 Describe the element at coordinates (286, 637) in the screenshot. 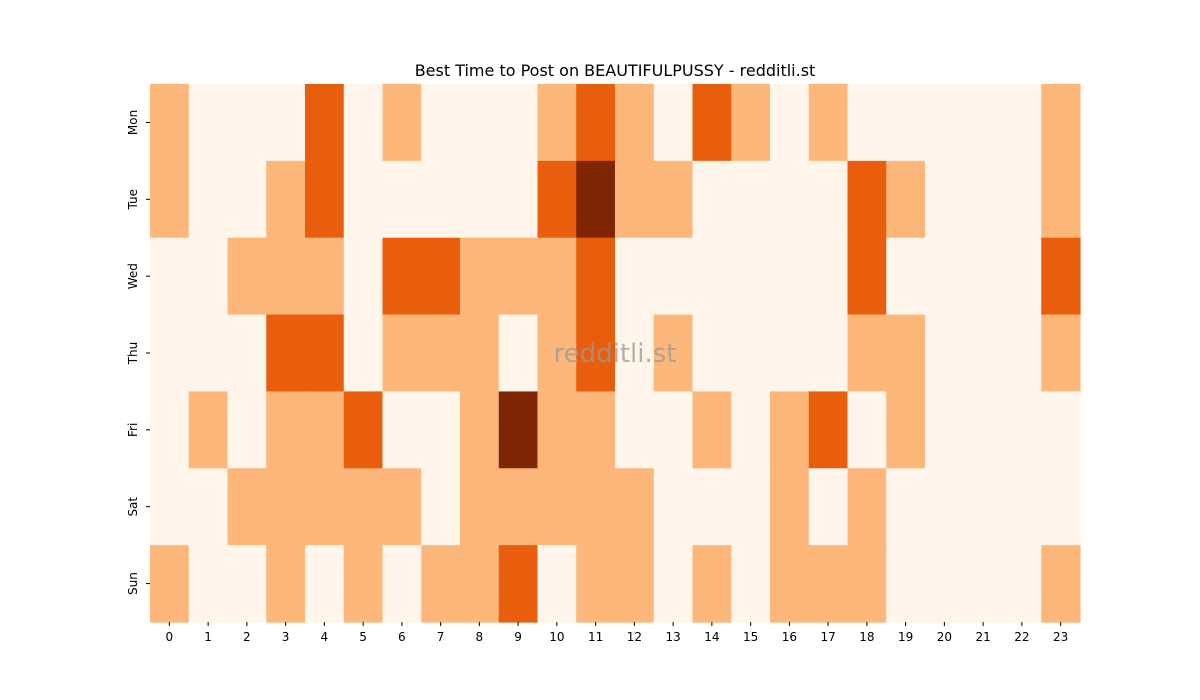

I see `x-tick-label: 3` at that location.